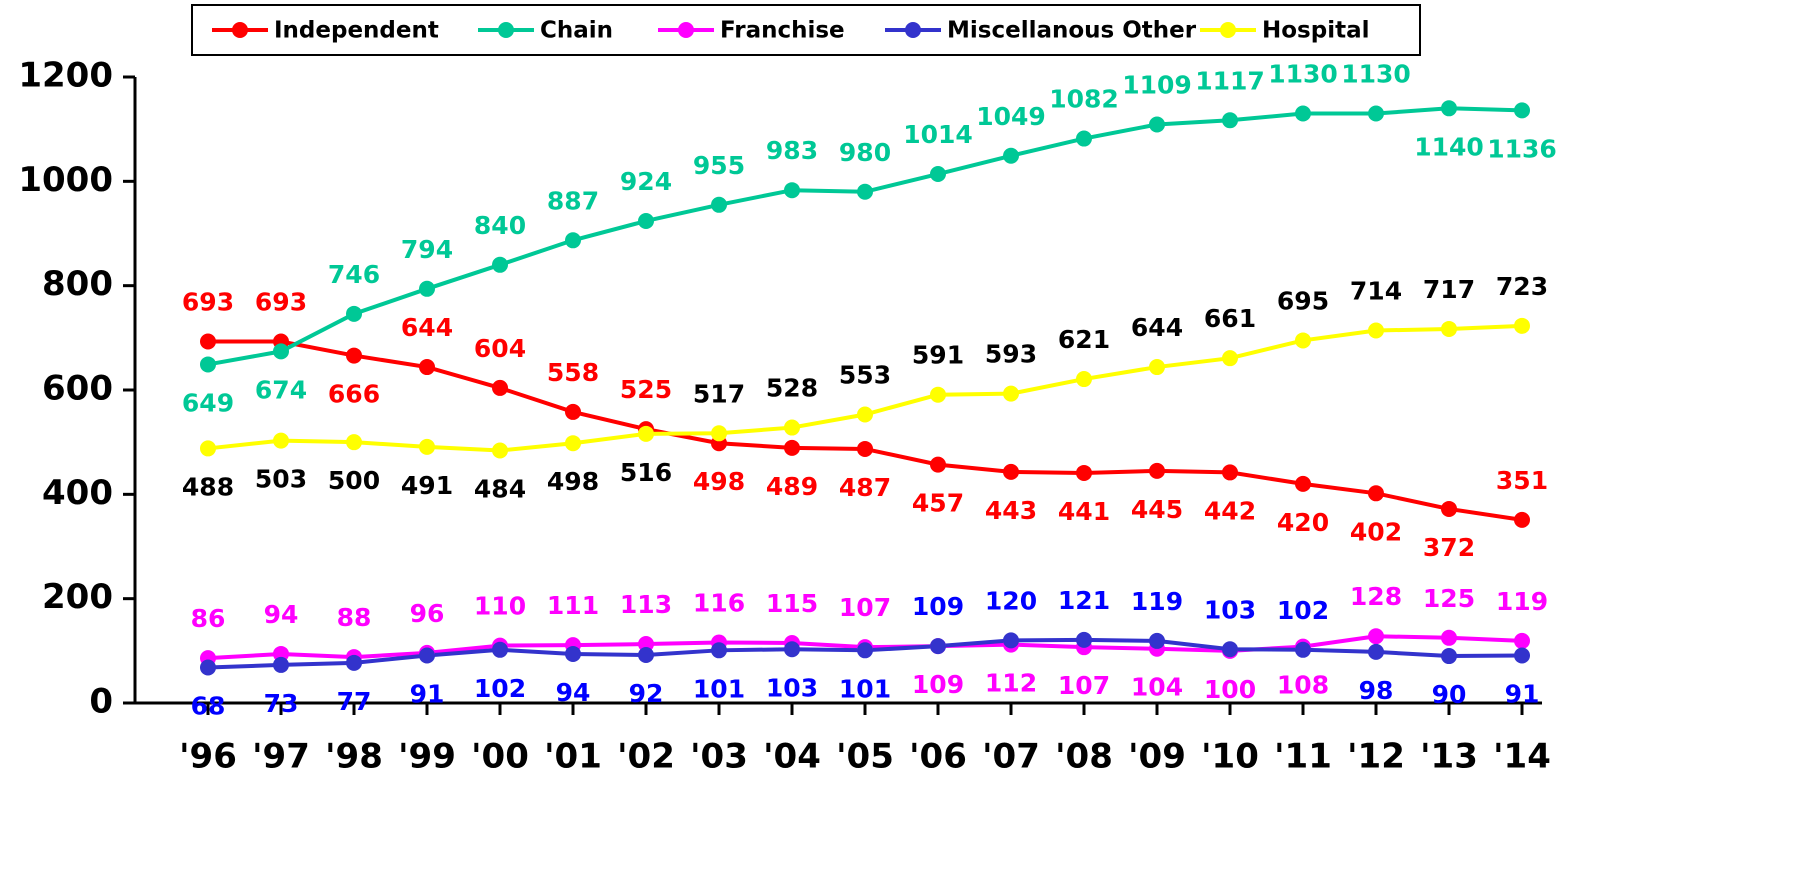 The height and width of the screenshot is (887, 1797). What do you see at coordinates (1522, 148) in the screenshot?
I see `data-label: 1136` at bounding box center [1522, 148].